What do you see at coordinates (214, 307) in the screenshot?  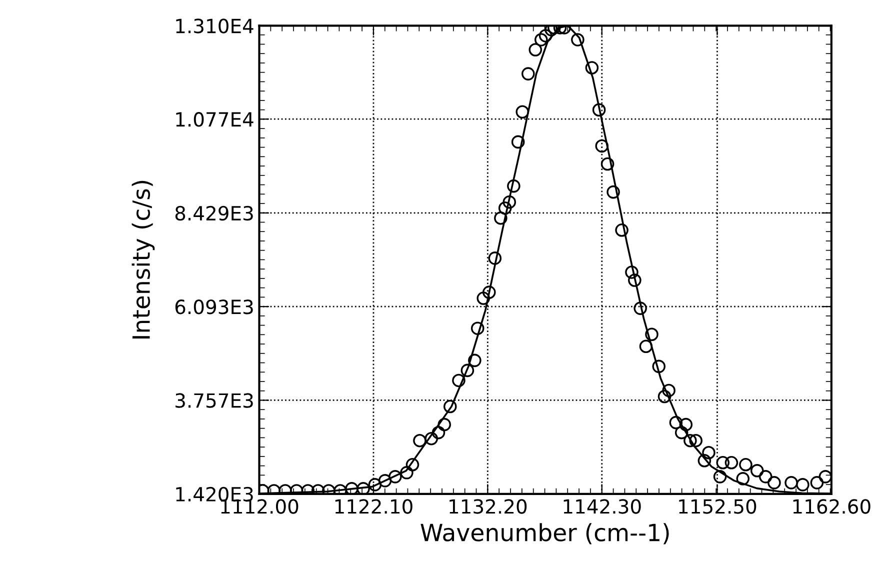 I see `y-tick-label: 6.093E3` at bounding box center [214, 307].